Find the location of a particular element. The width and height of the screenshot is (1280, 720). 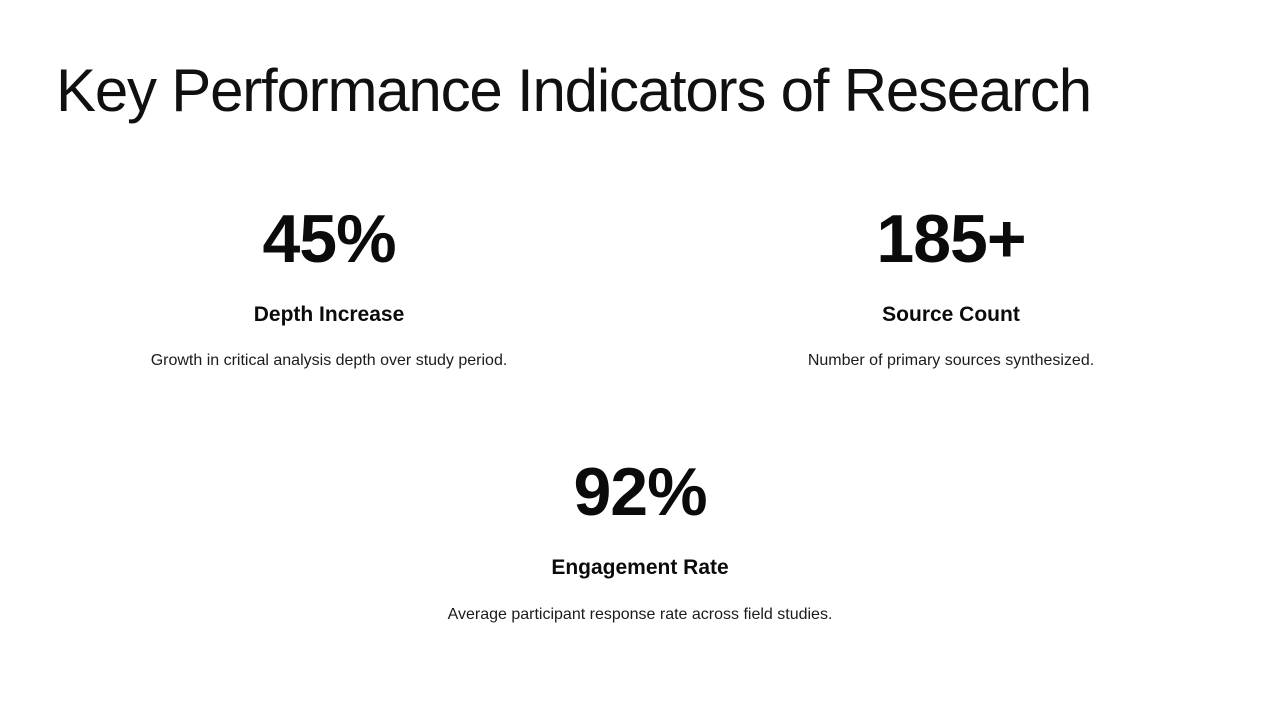

stat-label: Engagement Rate is located at coordinates (640, 568).